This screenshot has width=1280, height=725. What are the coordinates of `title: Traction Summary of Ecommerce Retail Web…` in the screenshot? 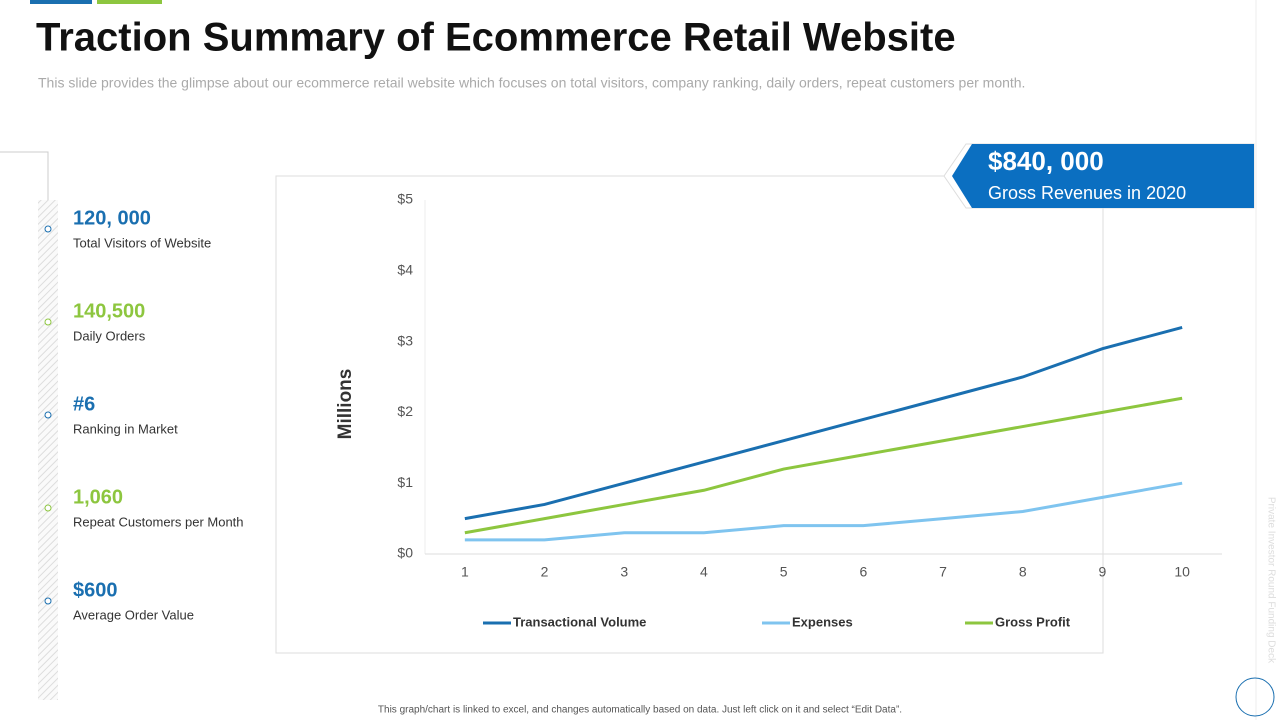 It's located at (496, 38).